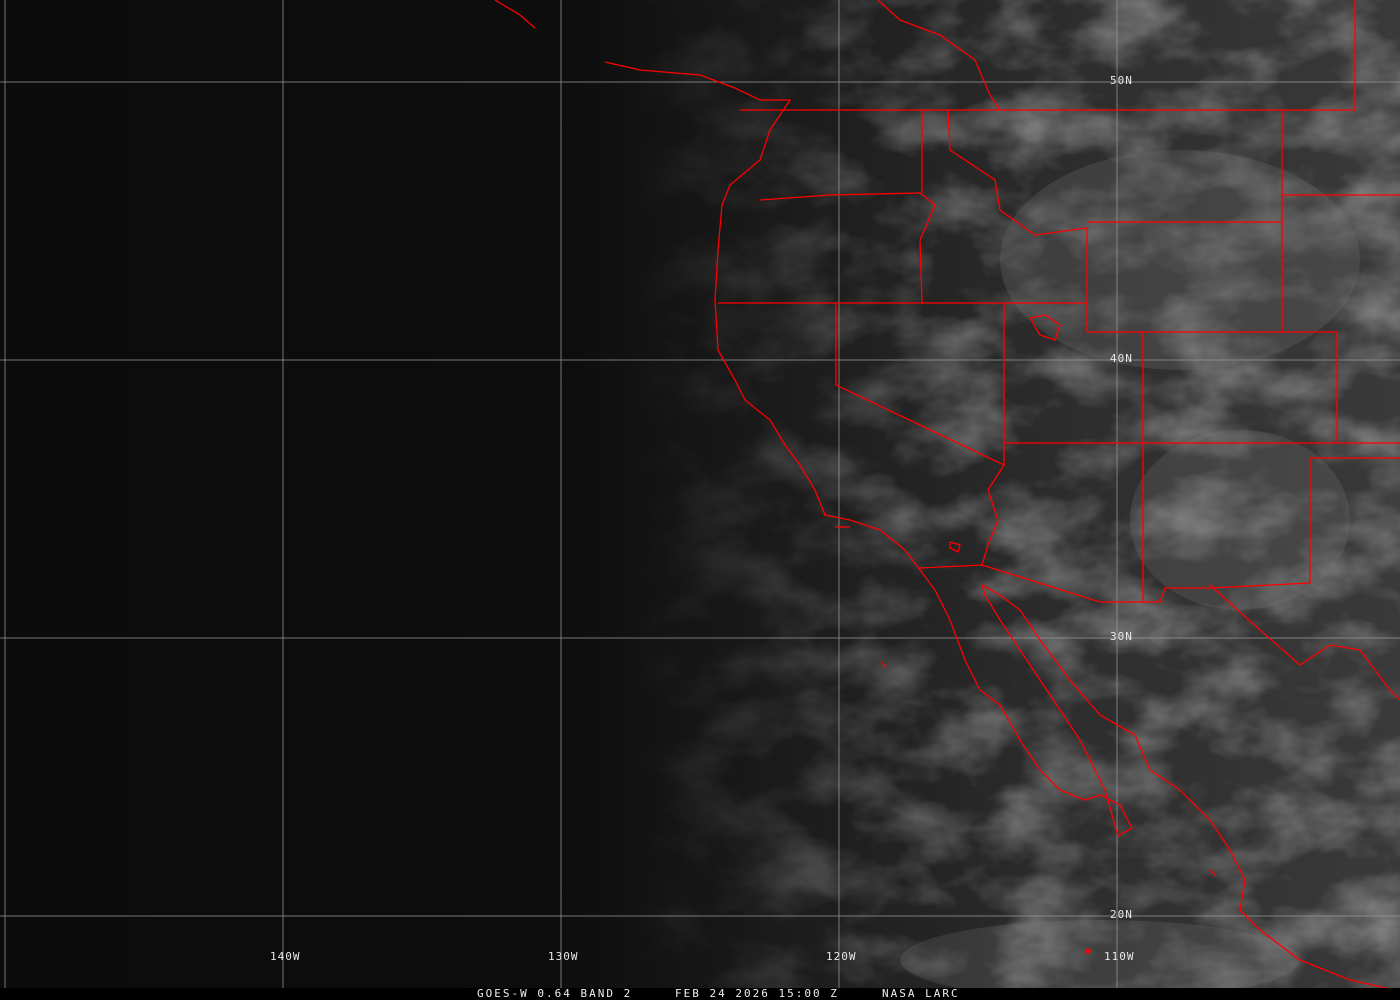 This screenshot has height=1000, width=1400. What do you see at coordinates (1045, 327) in the screenshot?
I see `great-salt-lake` at bounding box center [1045, 327].